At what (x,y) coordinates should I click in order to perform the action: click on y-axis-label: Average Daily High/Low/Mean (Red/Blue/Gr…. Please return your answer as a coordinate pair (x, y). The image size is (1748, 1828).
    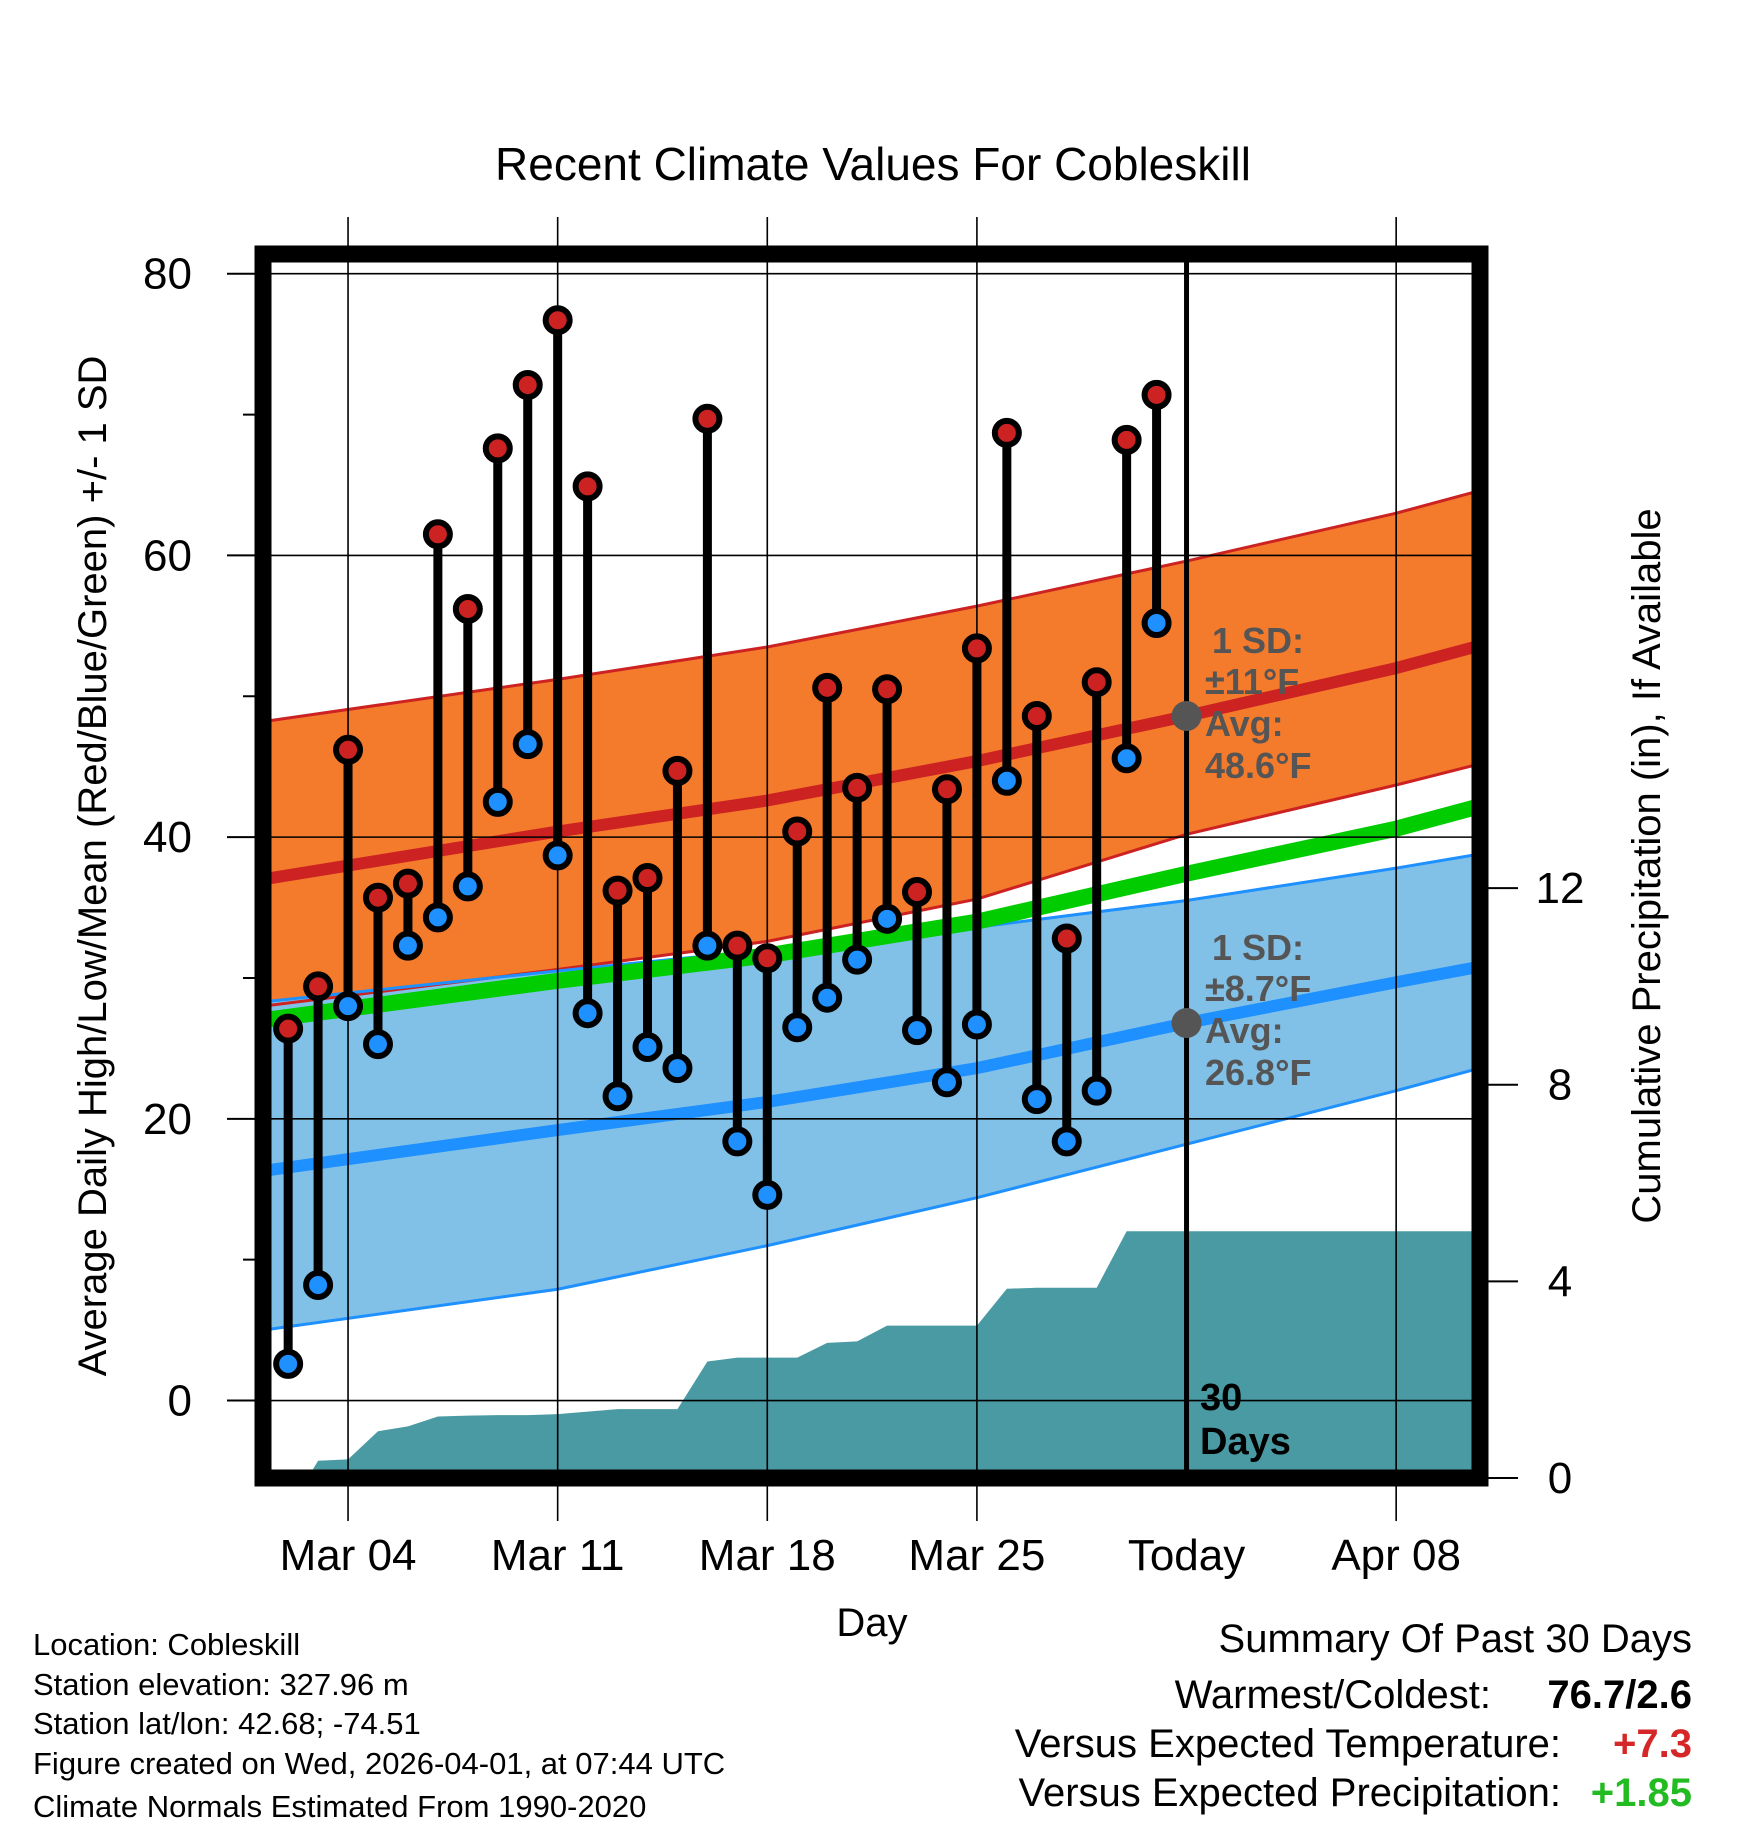
    Looking at the image, I should click on (93, 866).